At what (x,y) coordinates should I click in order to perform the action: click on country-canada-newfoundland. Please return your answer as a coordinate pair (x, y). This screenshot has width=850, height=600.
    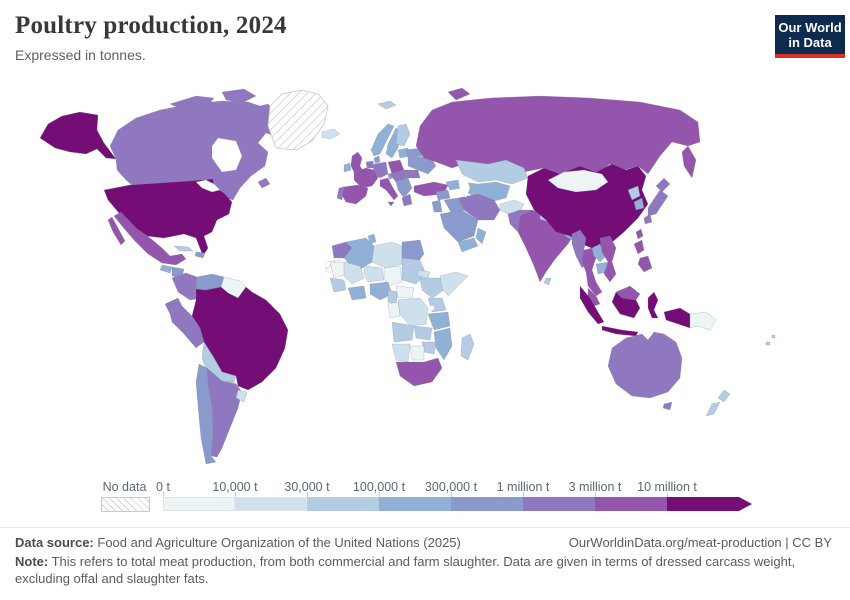
    Looking at the image, I should click on (264, 183).